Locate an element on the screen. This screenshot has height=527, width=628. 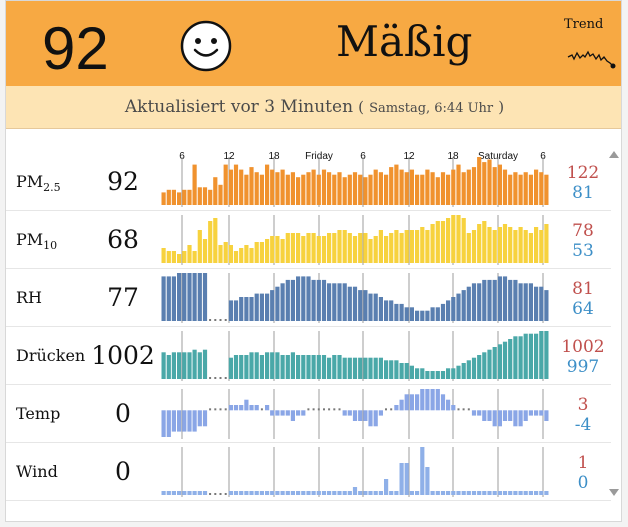
metric-row-pressure: Drücken 1002 1002 997 is located at coordinates (308, 356).